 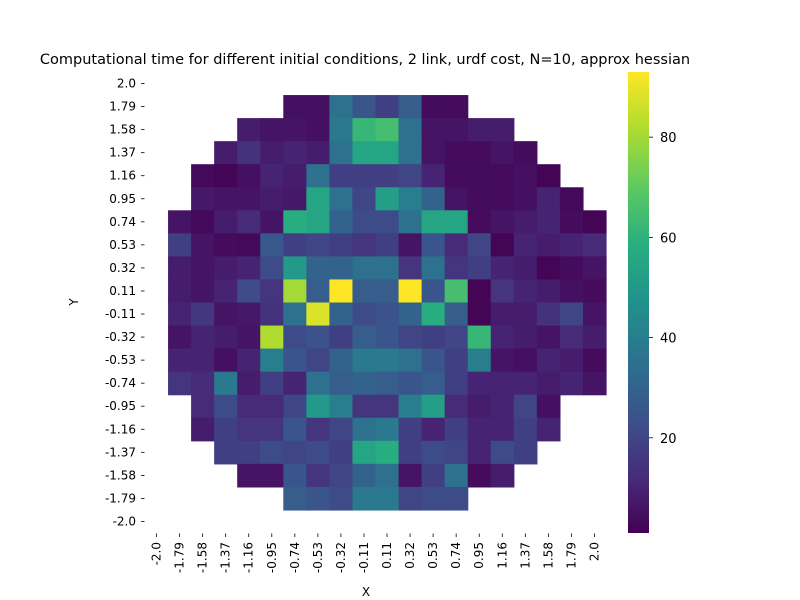 What do you see at coordinates (120, 383) in the screenshot?
I see `y-tick-label: -0.74` at bounding box center [120, 383].